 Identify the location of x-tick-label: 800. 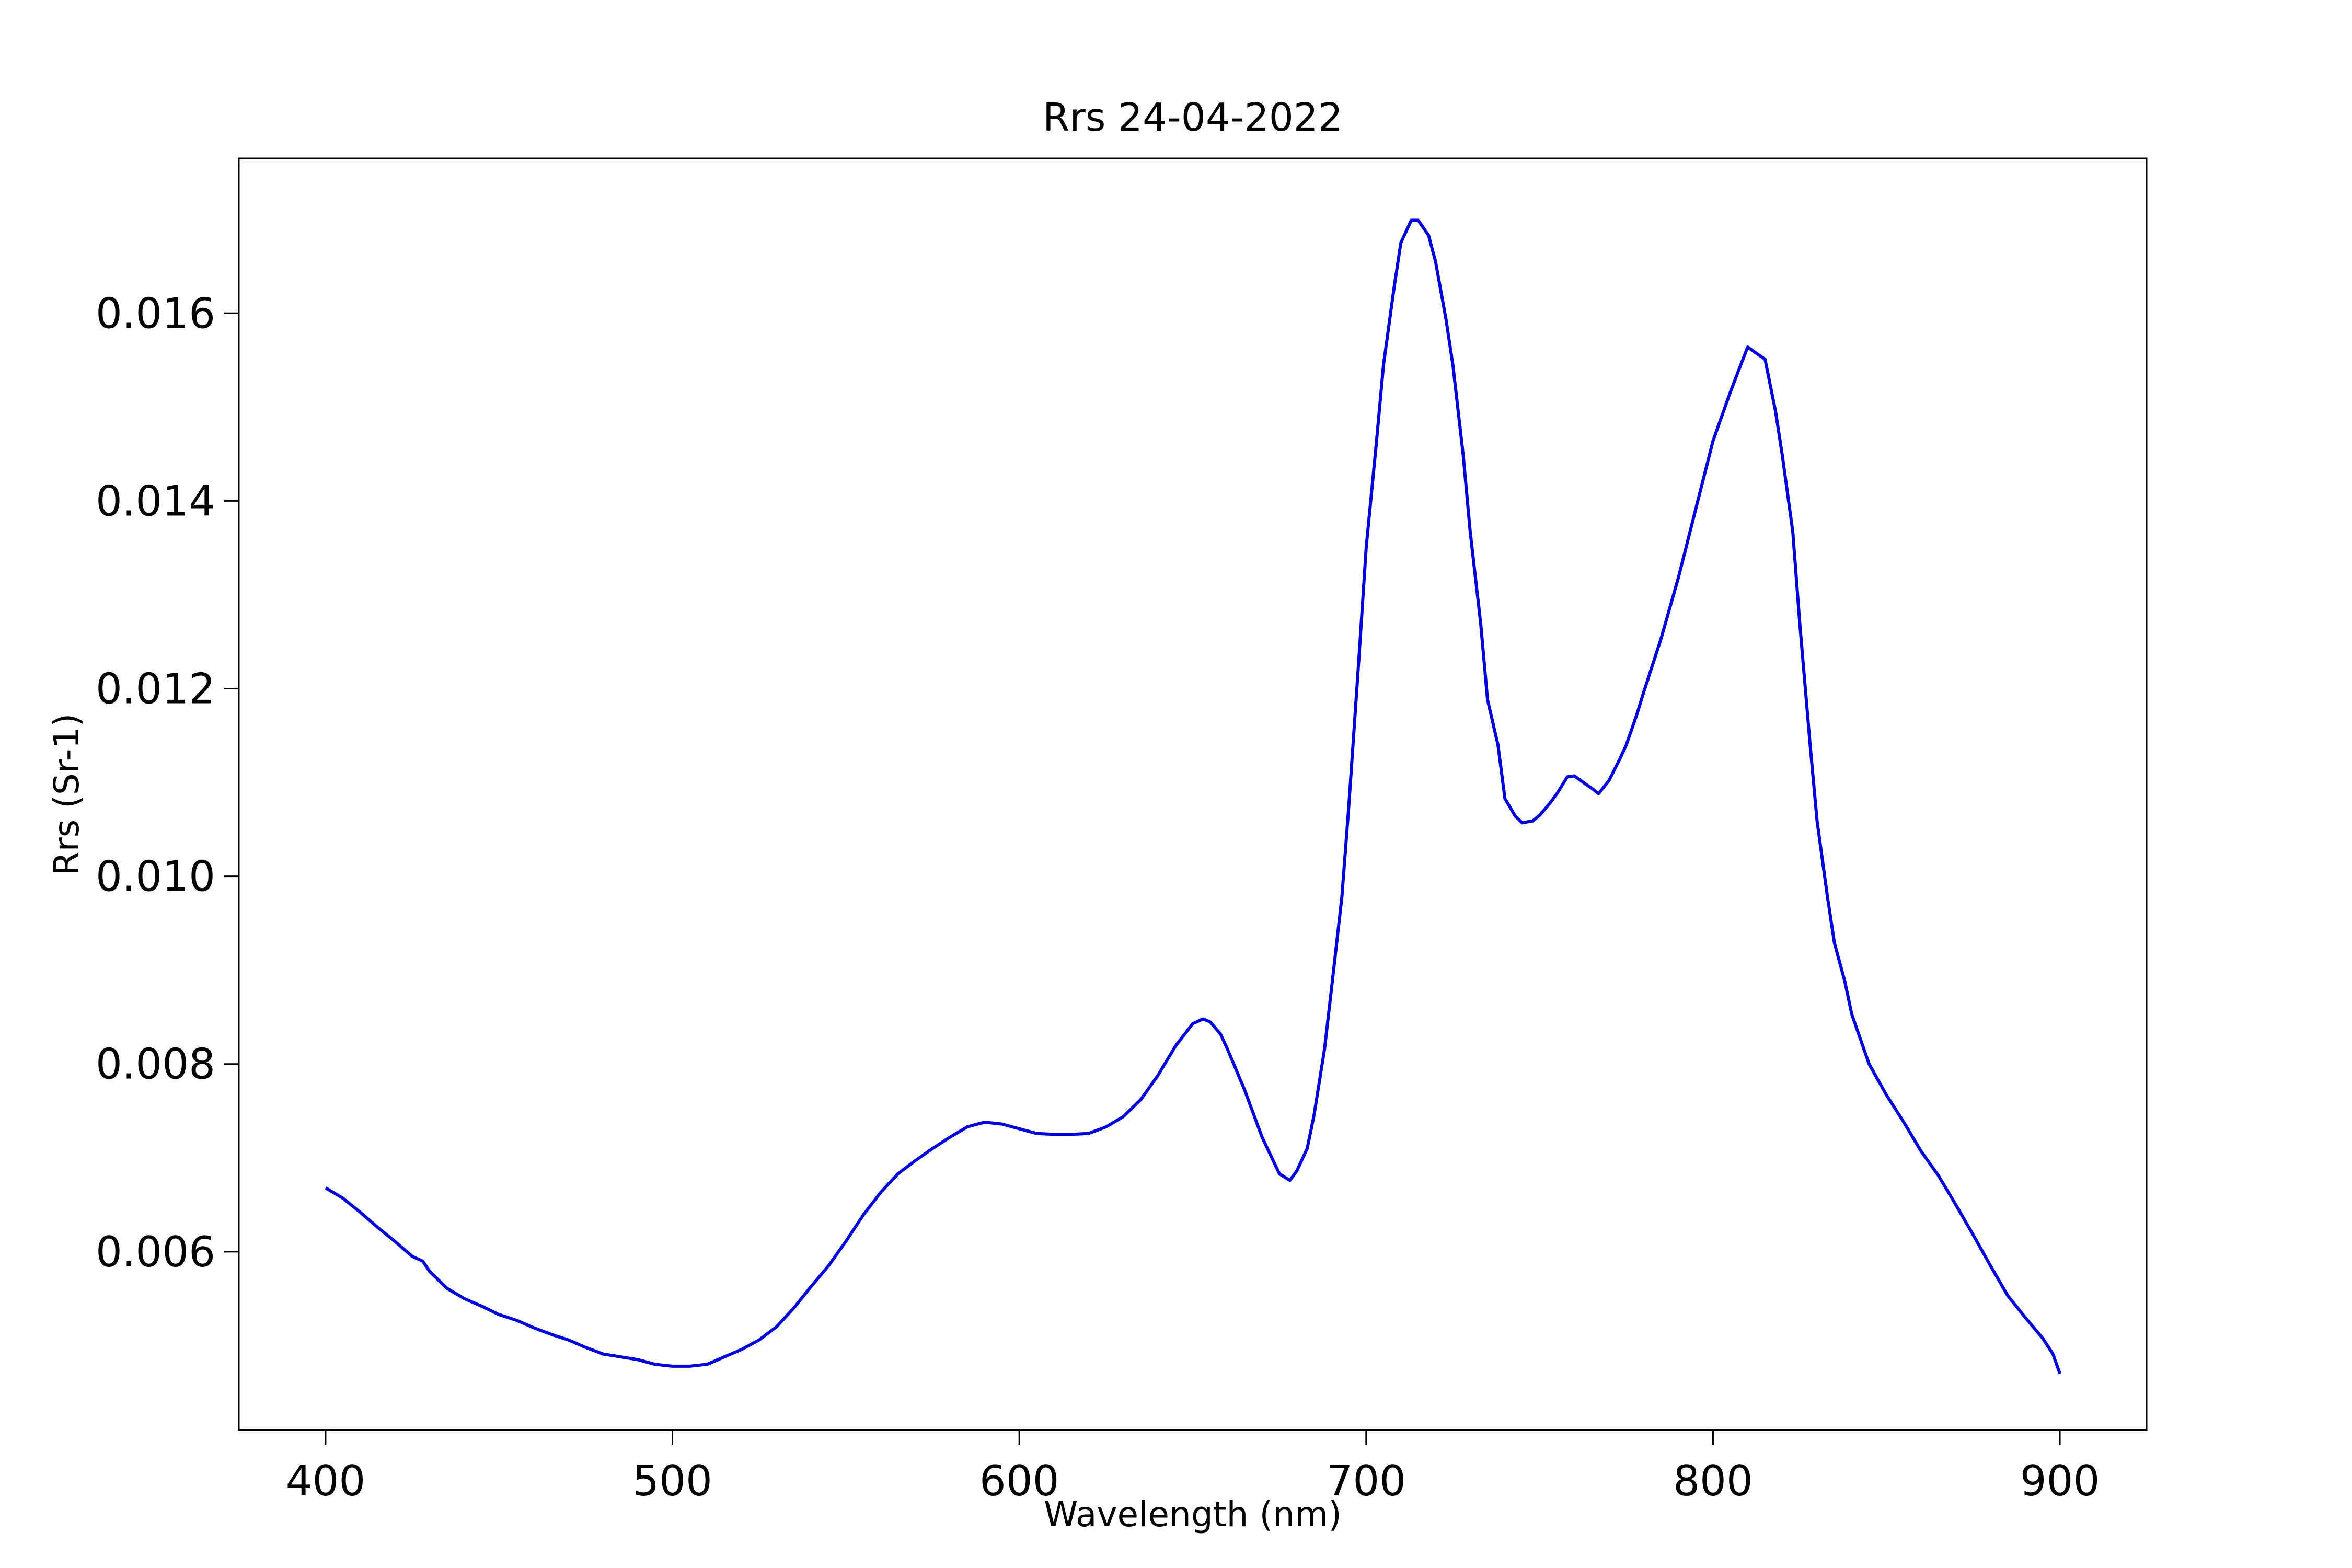
(1713, 1481).